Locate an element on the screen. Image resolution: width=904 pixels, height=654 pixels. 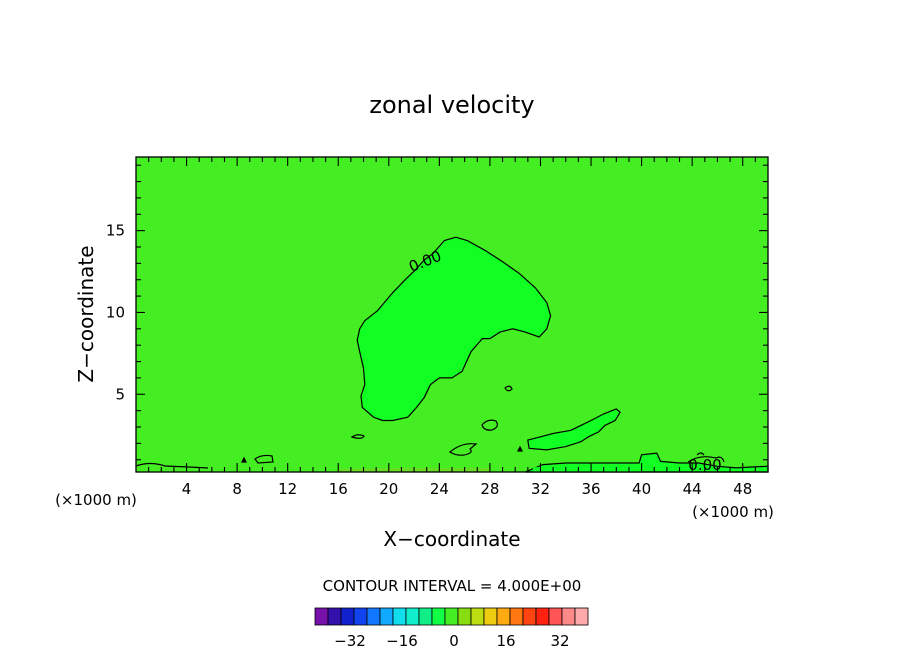
small-contour-features is located at coordinates (430, 427).